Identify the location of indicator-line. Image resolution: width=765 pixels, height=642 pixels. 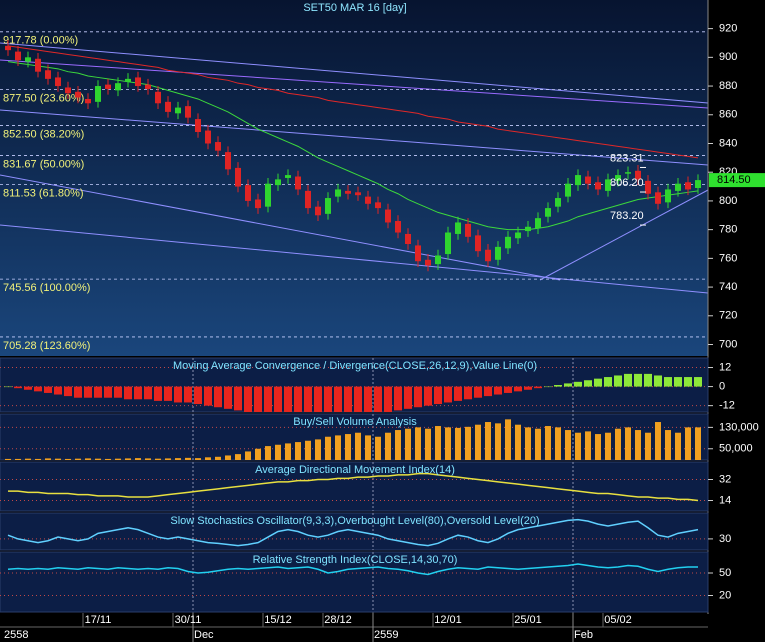
(353, 532).